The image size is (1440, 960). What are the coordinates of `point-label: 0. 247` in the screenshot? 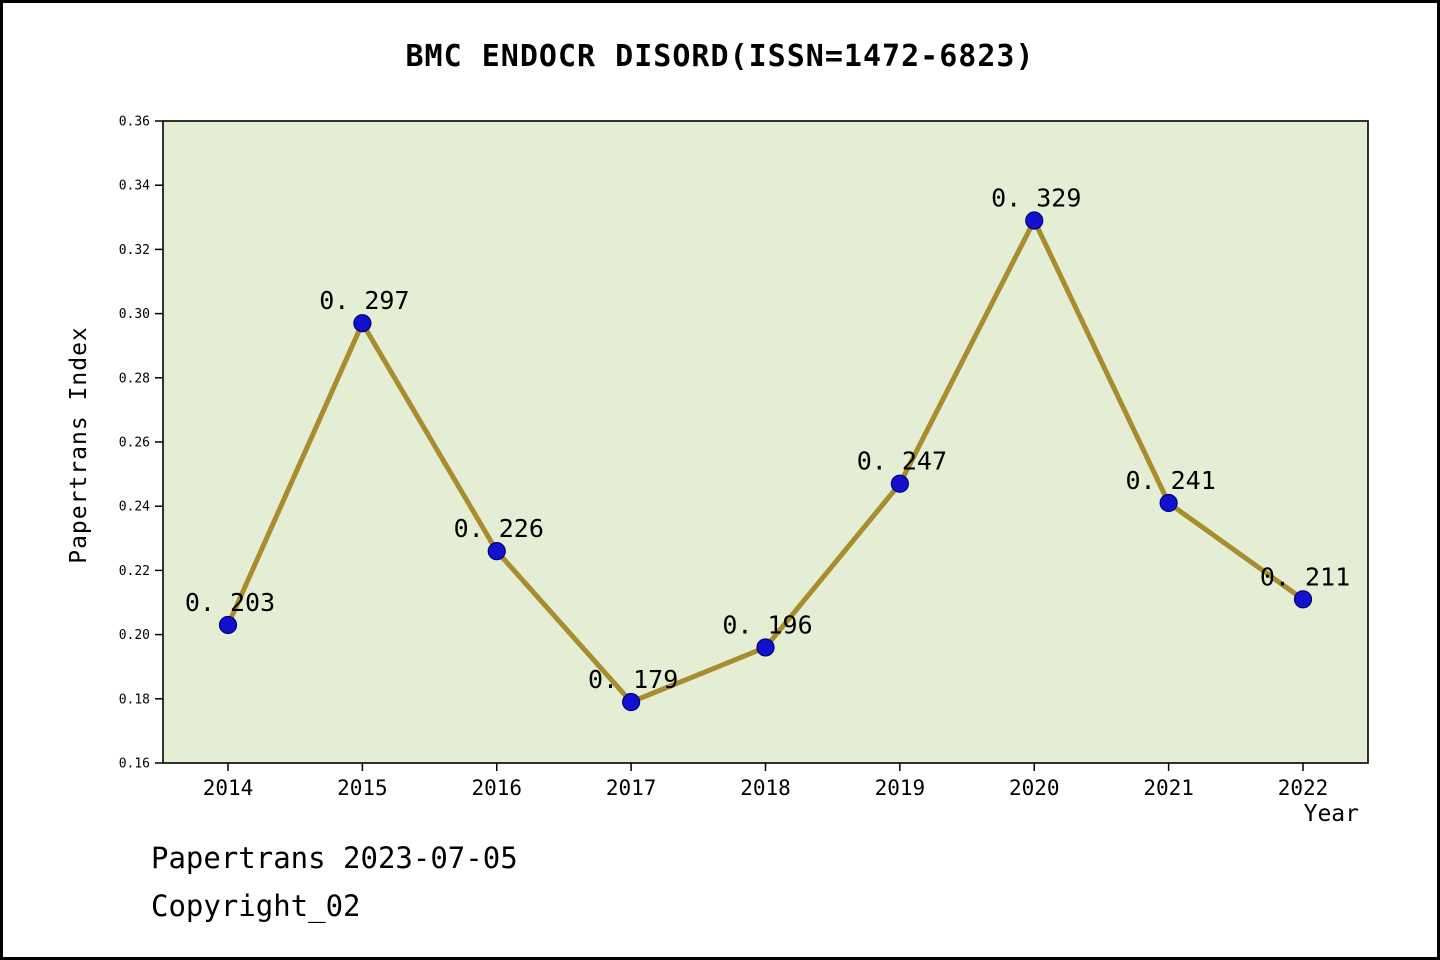 It's located at (902, 461).